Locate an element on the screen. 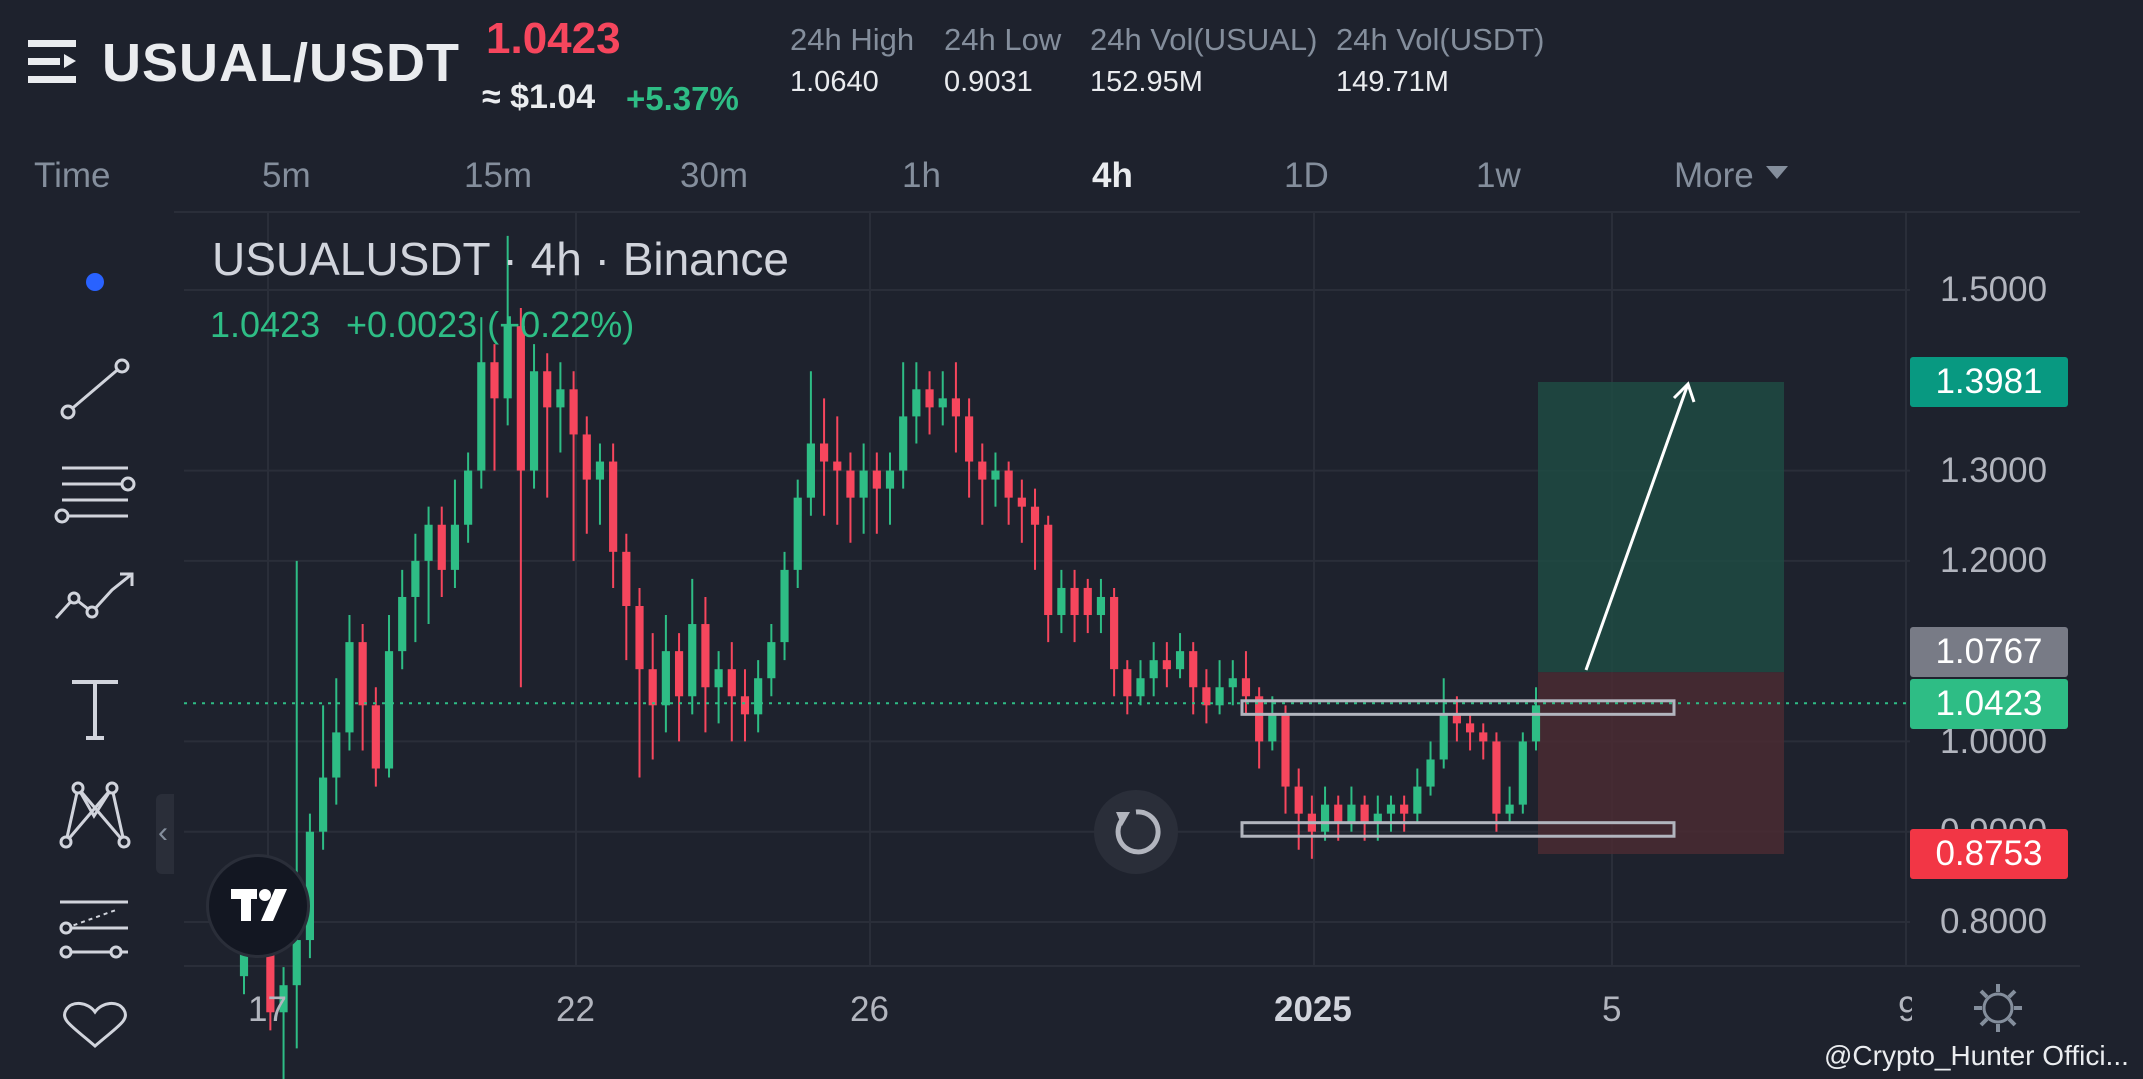 The width and height of the screenshot is (2143, 1079). text-tool-icon is located at coordinates (95, 710).